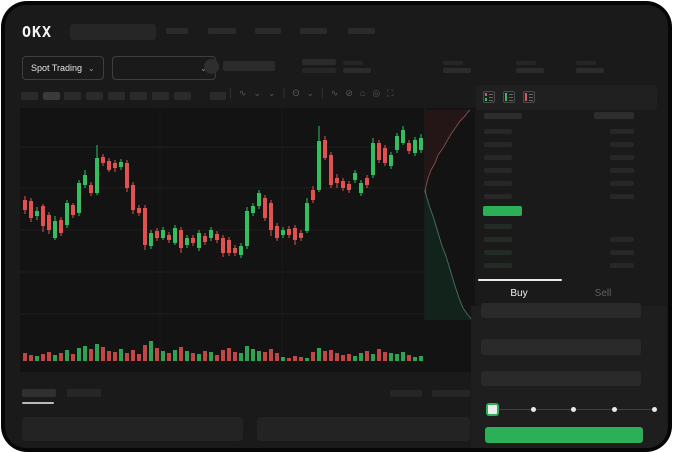 The image size is (673, 453). Describe the element at coordinates (390, 92) in the screenshot. I see `fullscreen-icon: ⛶` at that location.